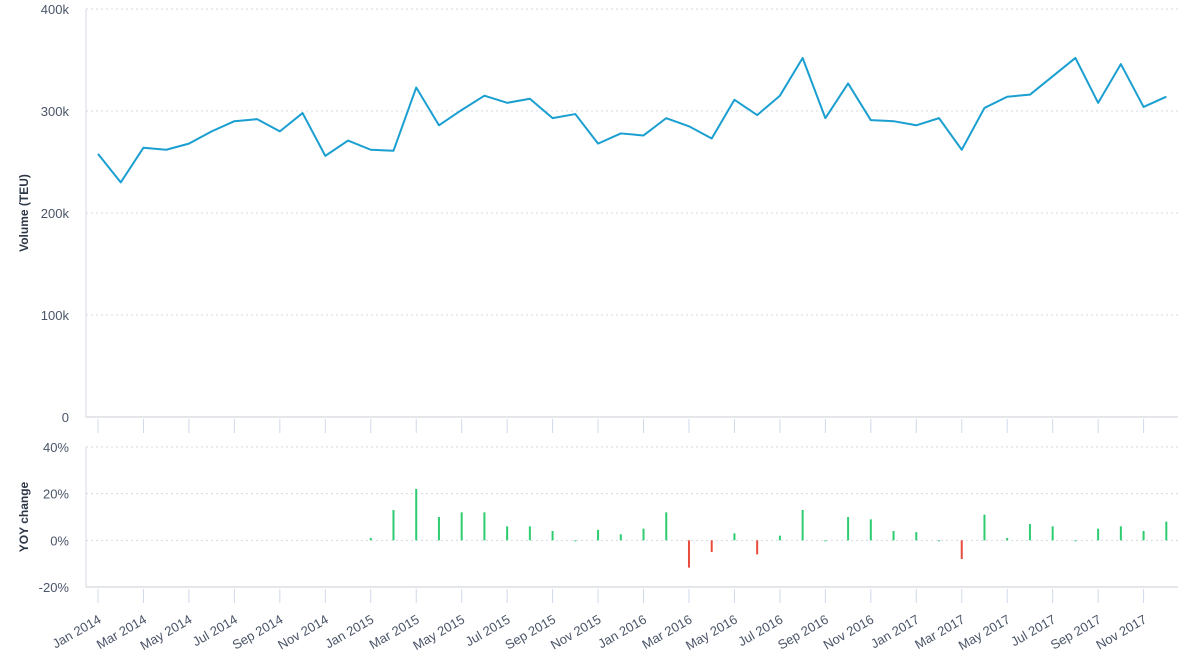  What do you see at coordinates (303, 632) in the screenshot?
I see `x-tick-label: Nov 2014` at bounding box center [303, 632].